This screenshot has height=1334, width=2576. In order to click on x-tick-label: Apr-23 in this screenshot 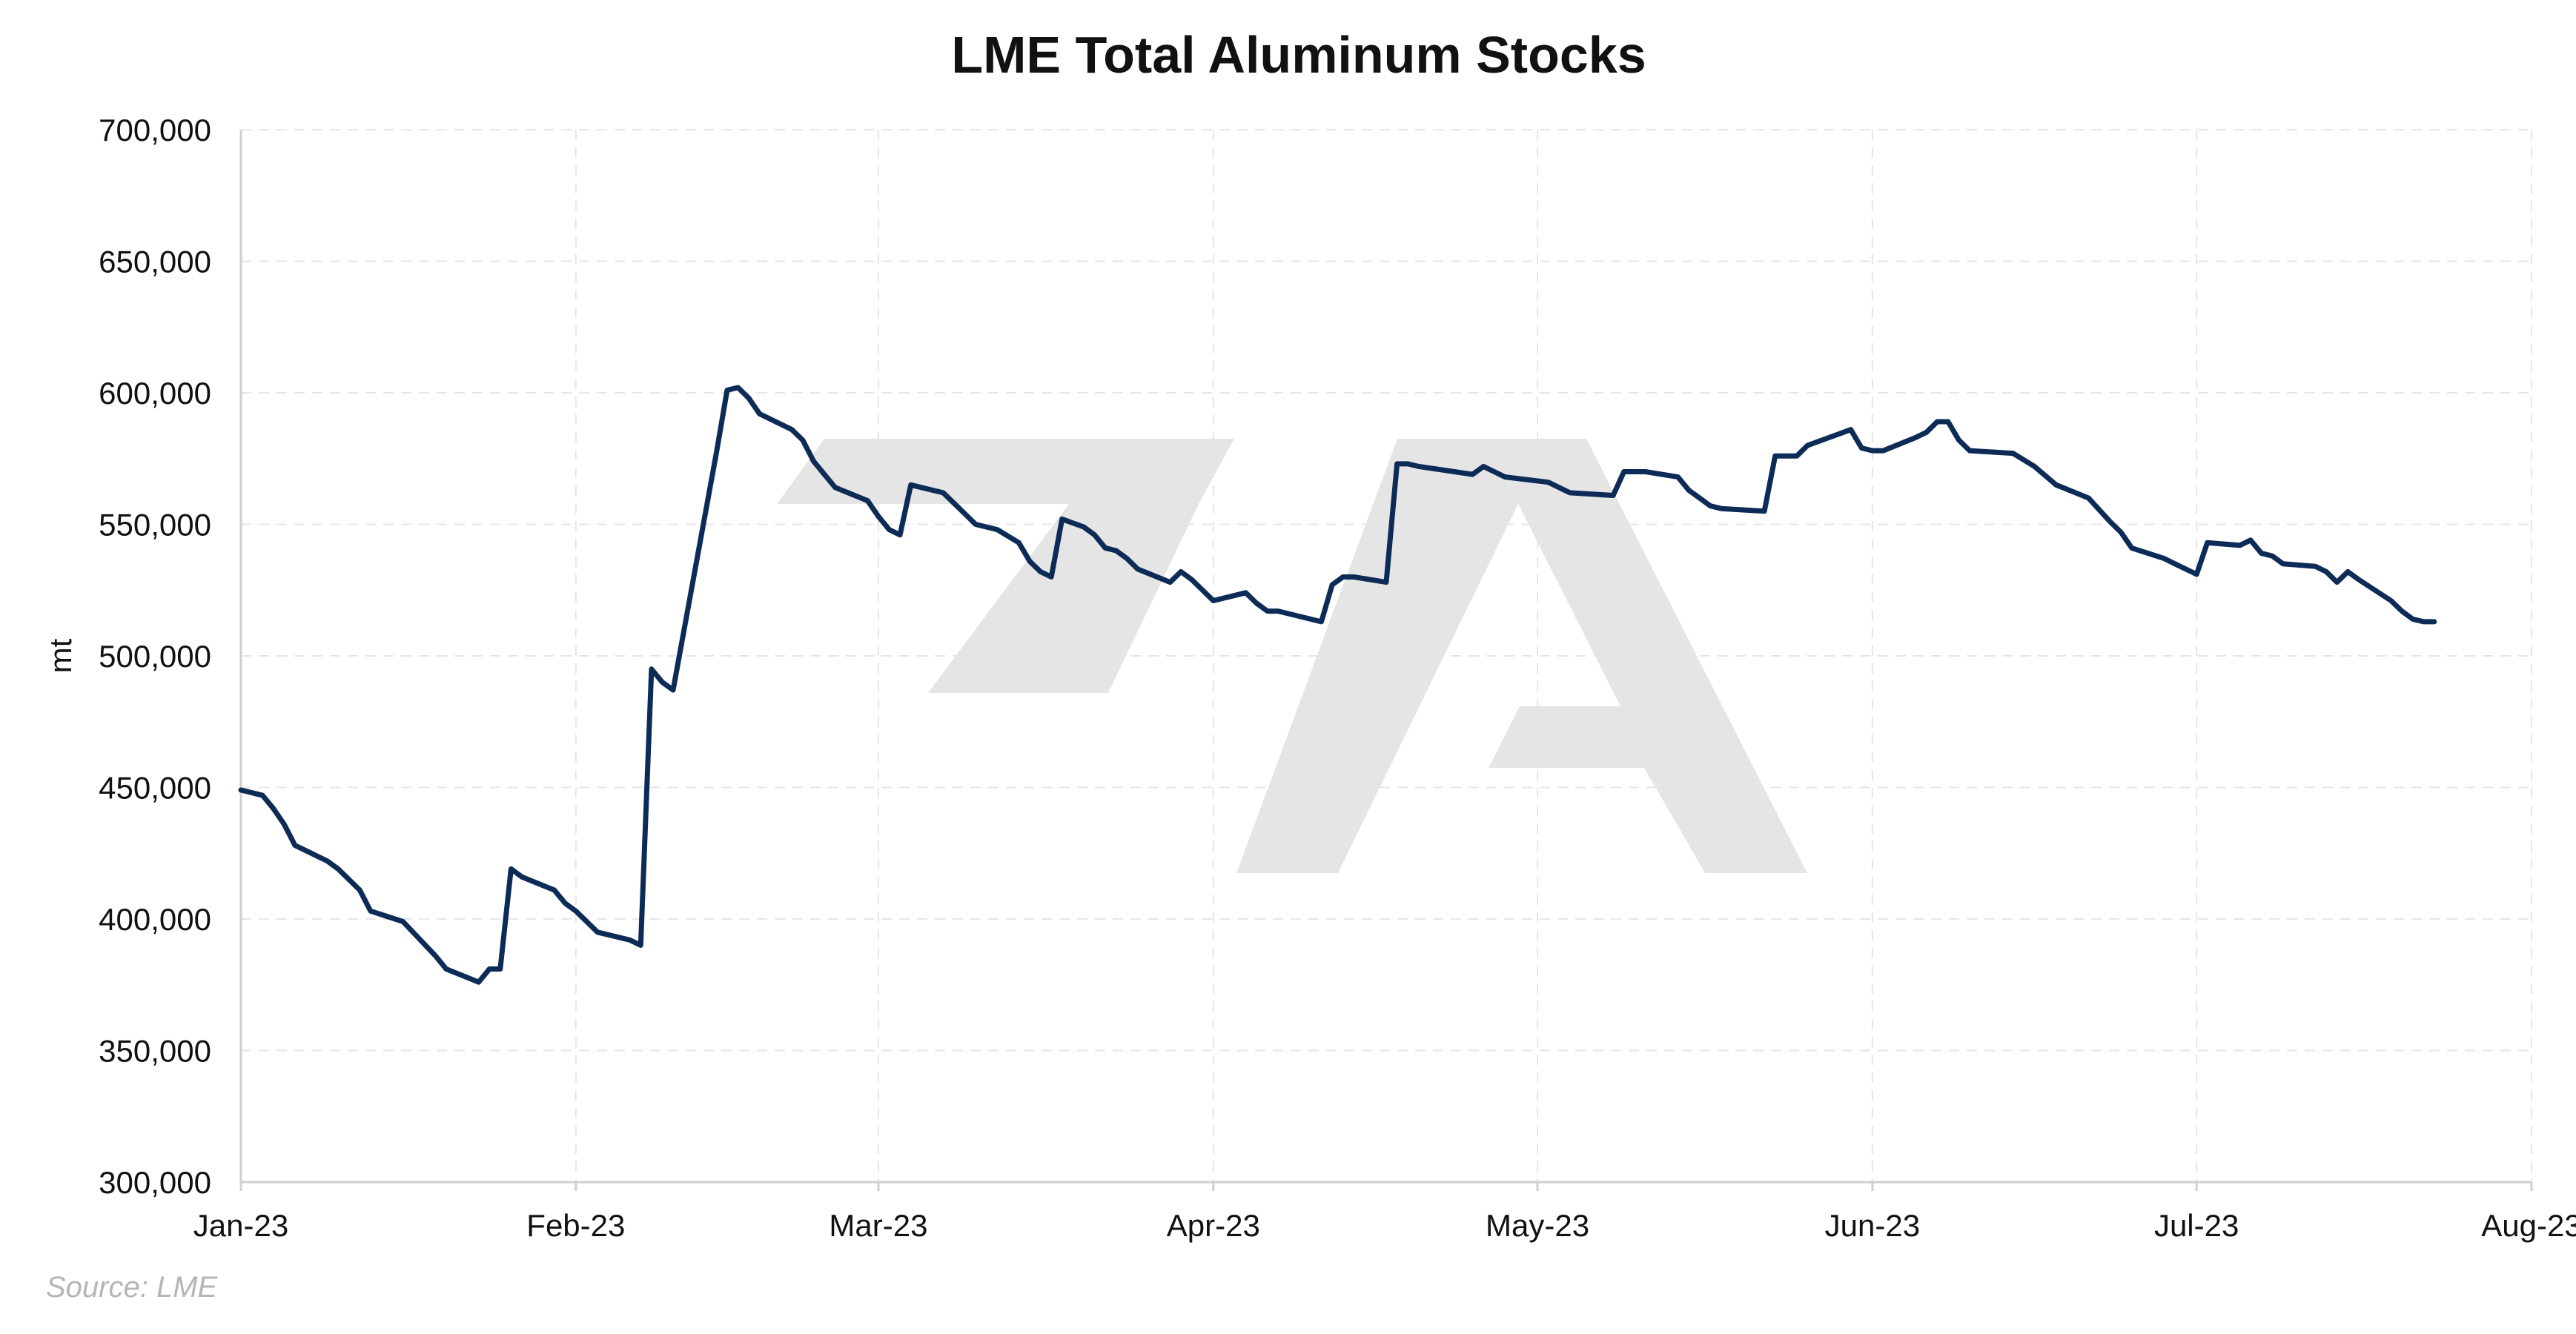, I will do `click(1213, 1225)`.